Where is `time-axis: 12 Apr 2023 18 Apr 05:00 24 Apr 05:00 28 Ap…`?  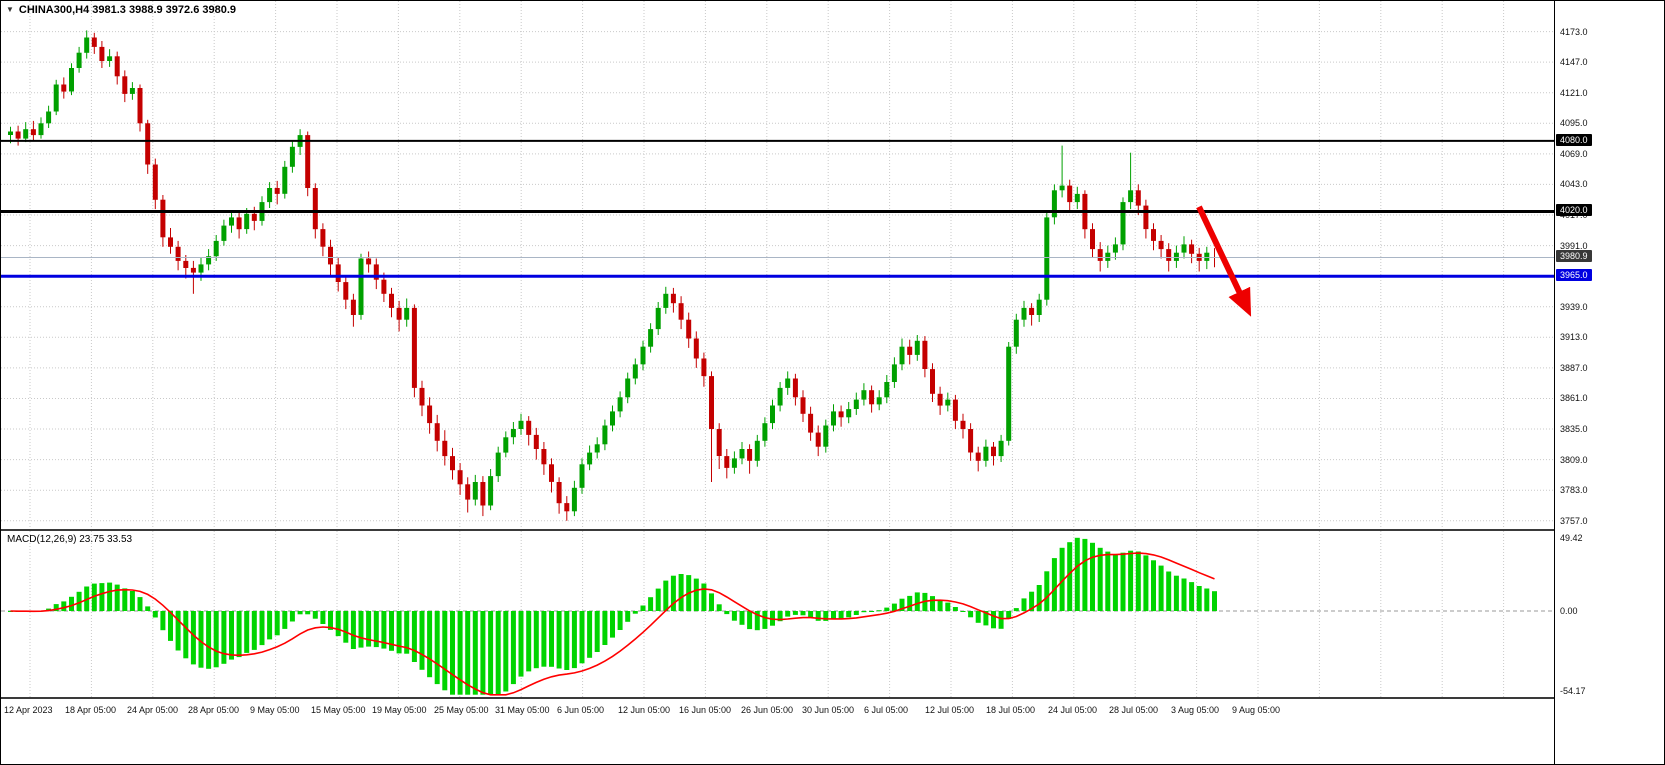 time-axis: 12 Apr 2023 18 Apr 05:00 24 Apr 05:00 28 Ap… is located at coordinates (777, 731).